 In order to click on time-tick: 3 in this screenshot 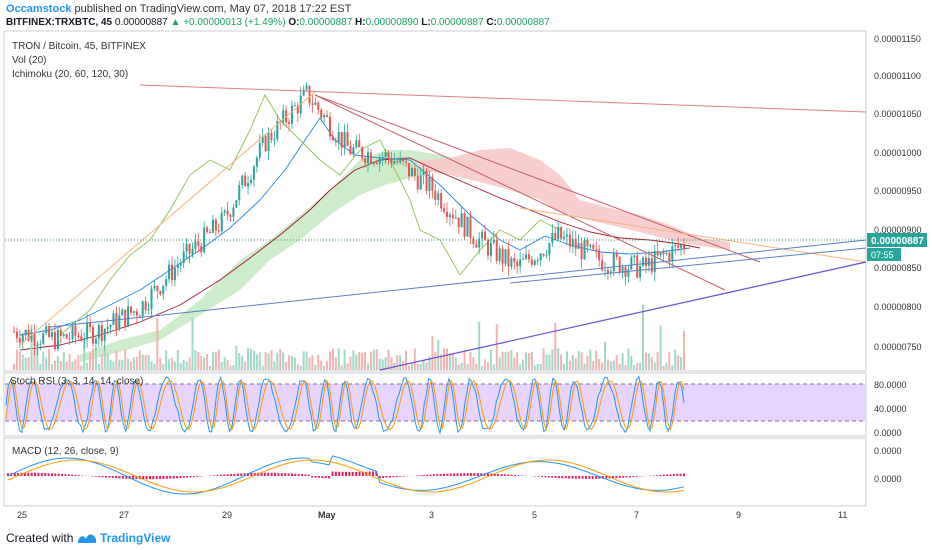, I will do `click(431, 515)`.